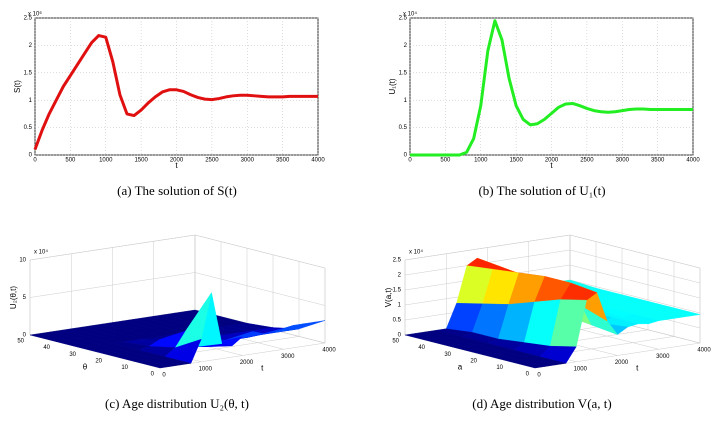 This screenshot has width=724, height=422. I want to click on z-tick-label: 1, so click(400, 306).